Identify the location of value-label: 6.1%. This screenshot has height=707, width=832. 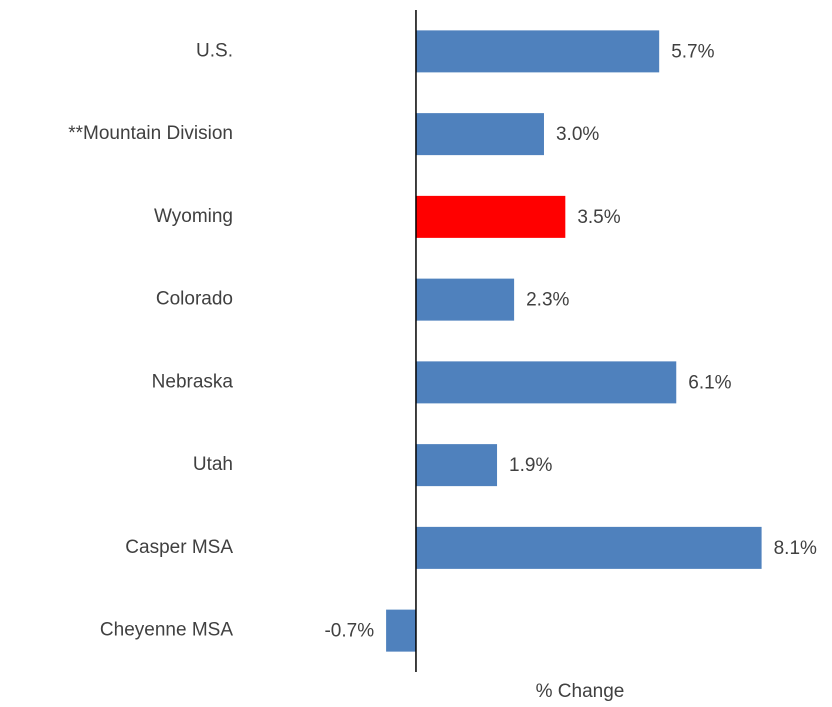
(709, 382).